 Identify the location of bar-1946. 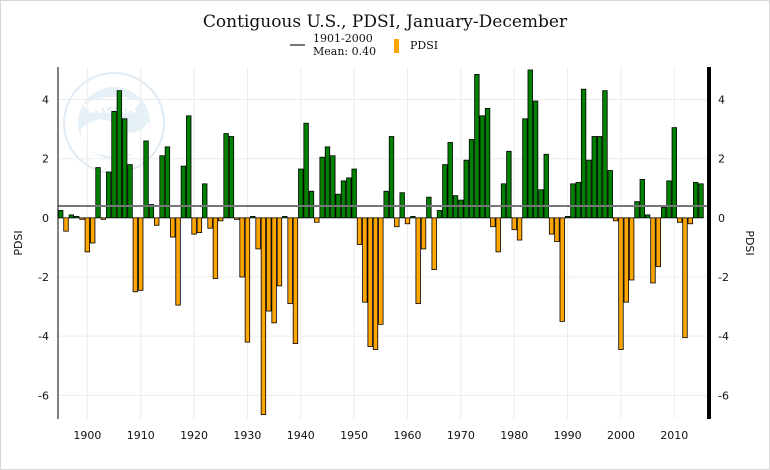
(333, 187).